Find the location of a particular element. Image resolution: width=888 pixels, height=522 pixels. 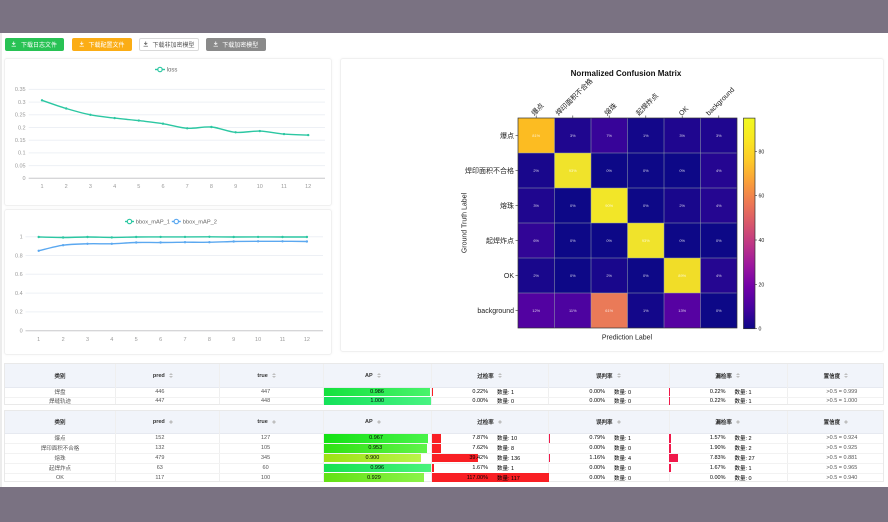

svg-text: 0.1 is located at coordinates (22, 153).